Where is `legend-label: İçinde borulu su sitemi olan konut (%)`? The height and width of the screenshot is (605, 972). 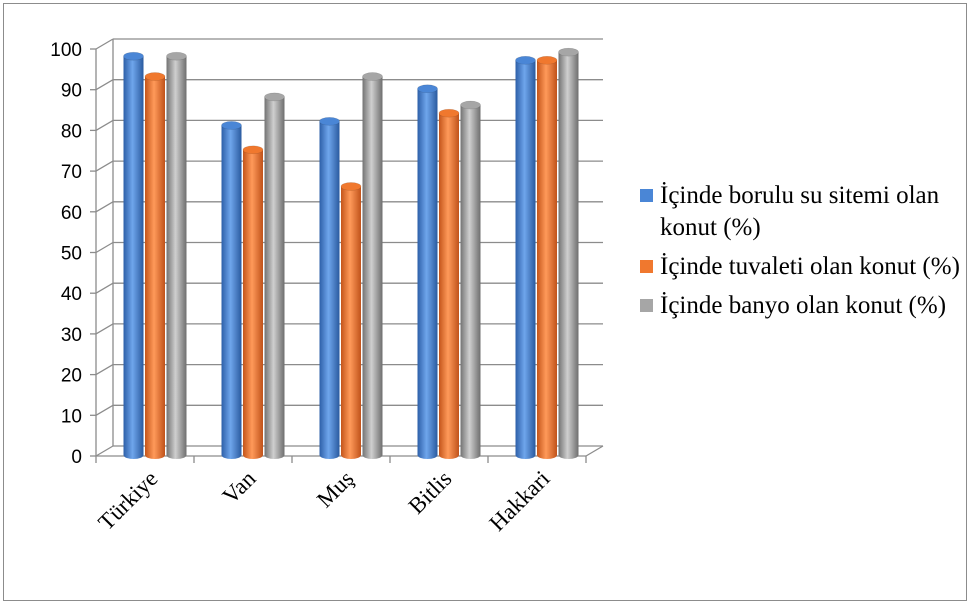
legend-label: İçinde borulu su sitemi olan konut (%) is located at coordinates (800, 211).